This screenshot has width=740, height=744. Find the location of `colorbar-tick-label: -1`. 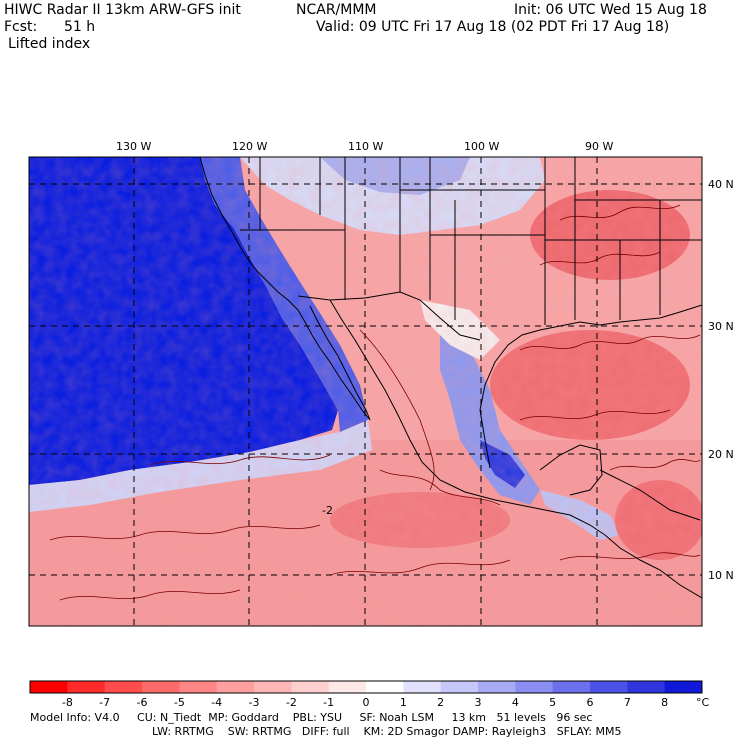

colorbar-tick-label: -1 is located at coordinates (328, 702).